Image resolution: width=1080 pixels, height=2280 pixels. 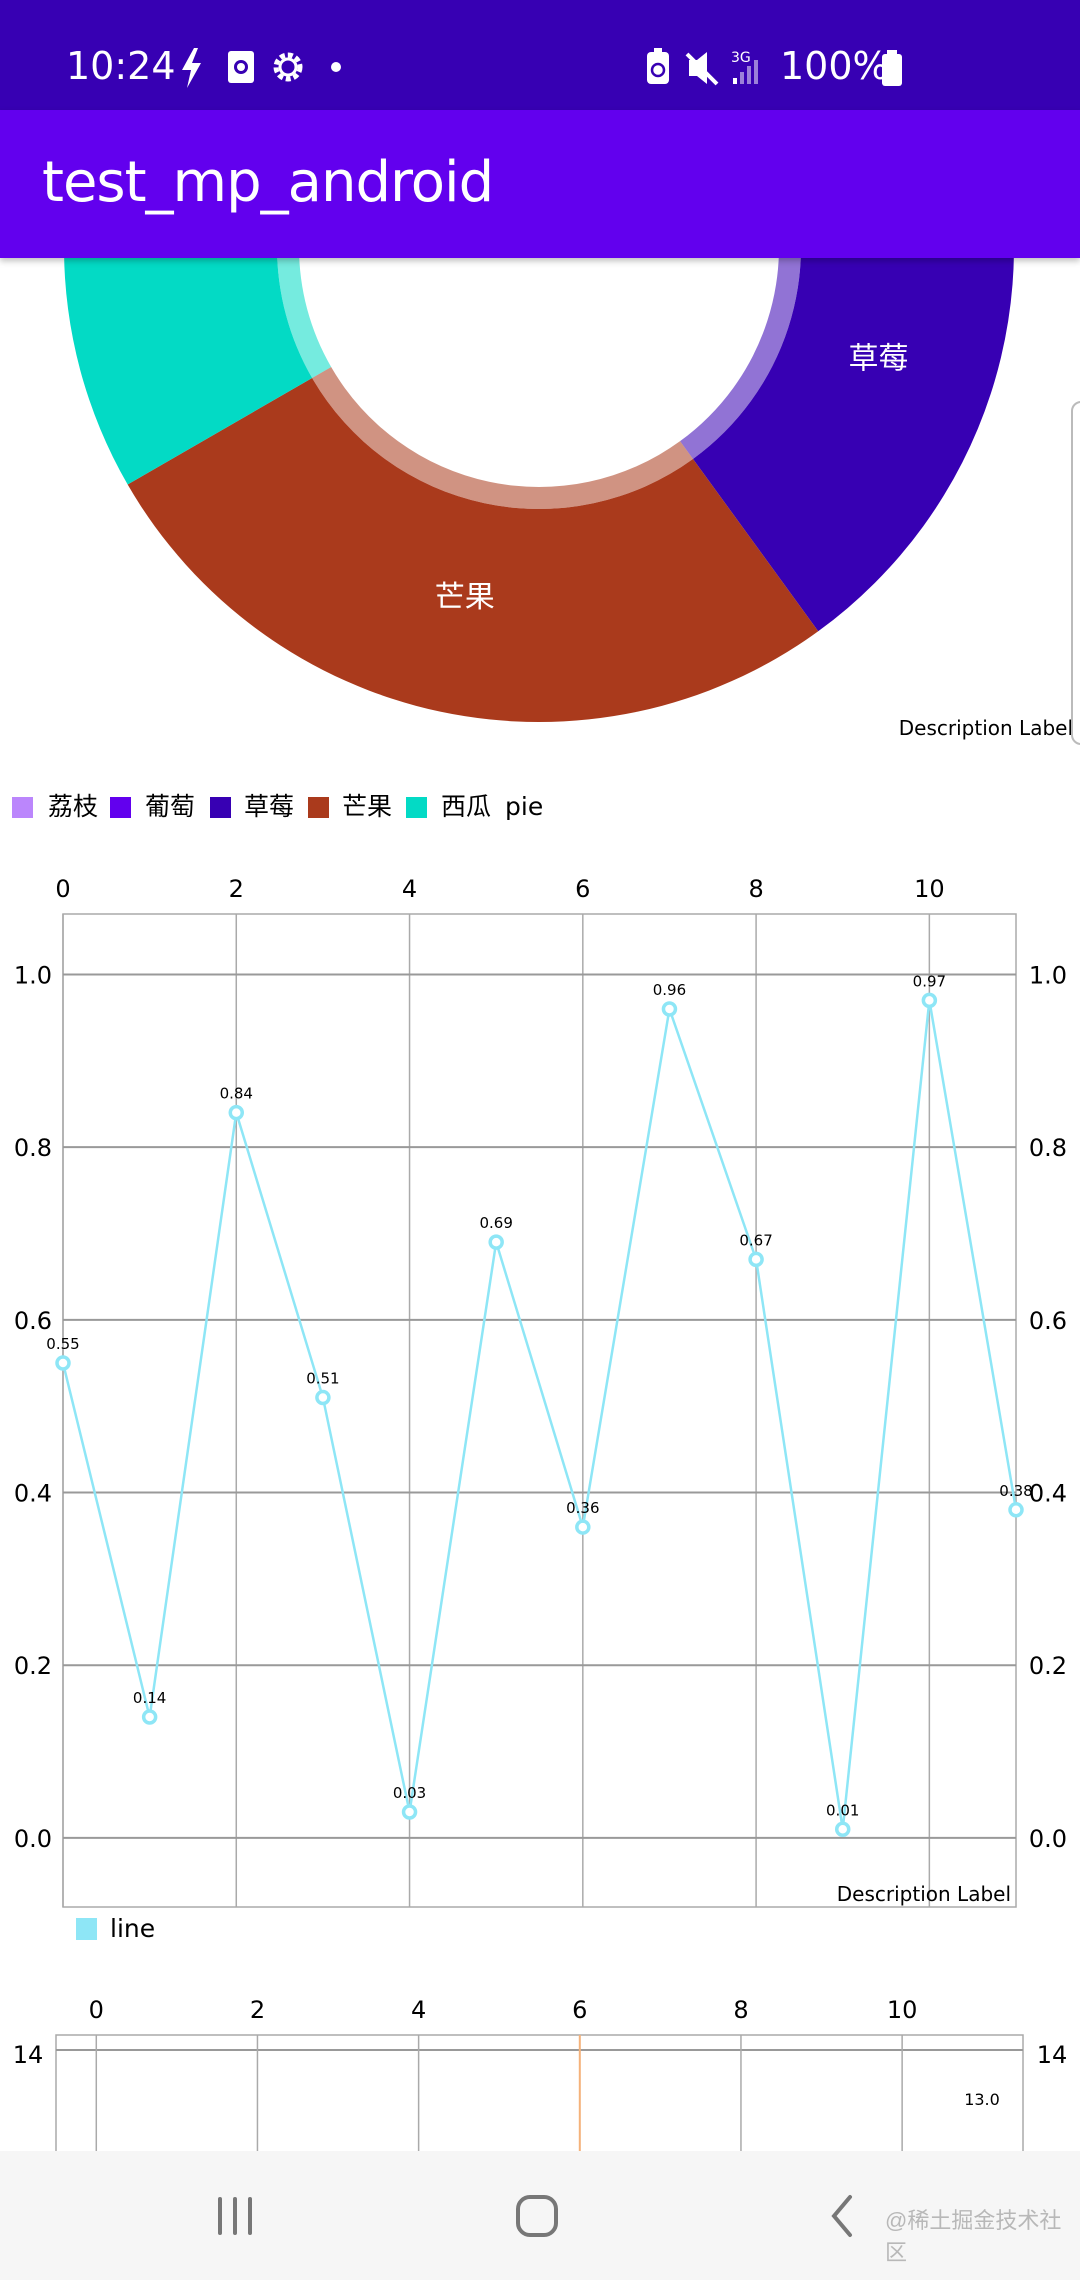 I want to click on line-y-tick-label-right: 0.8, so click(x=1048, y=1148).